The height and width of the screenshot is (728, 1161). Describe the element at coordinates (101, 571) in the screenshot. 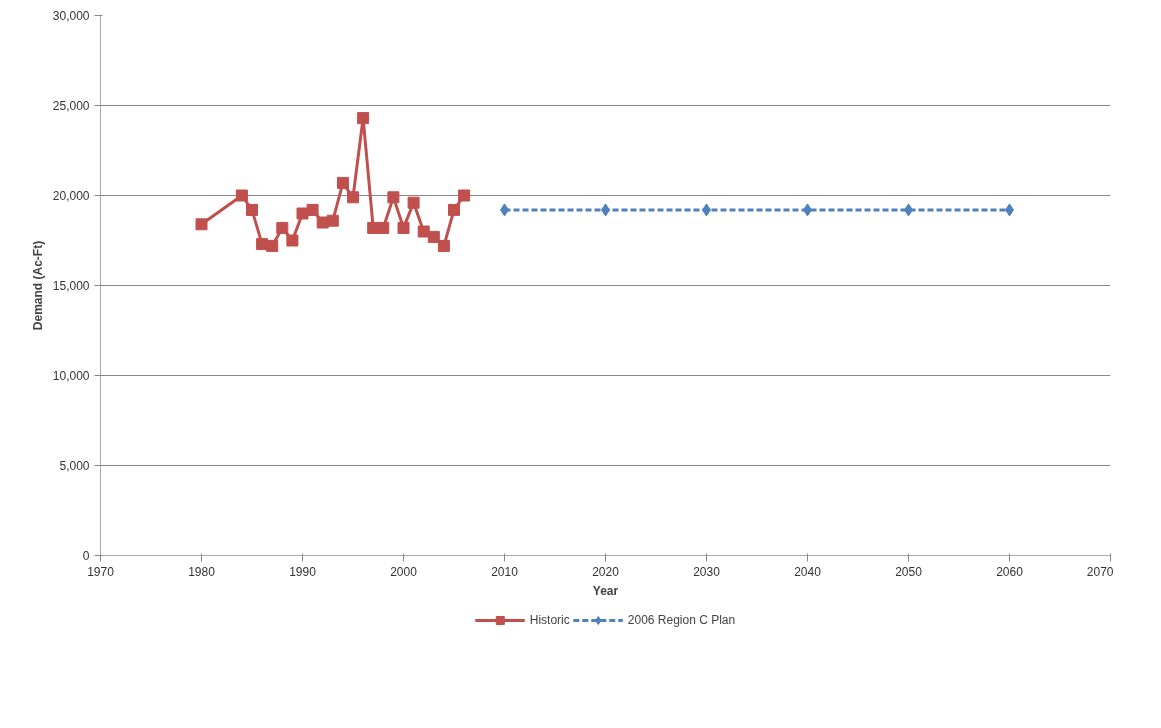

I see `x-tick-label: 1970` at that location.